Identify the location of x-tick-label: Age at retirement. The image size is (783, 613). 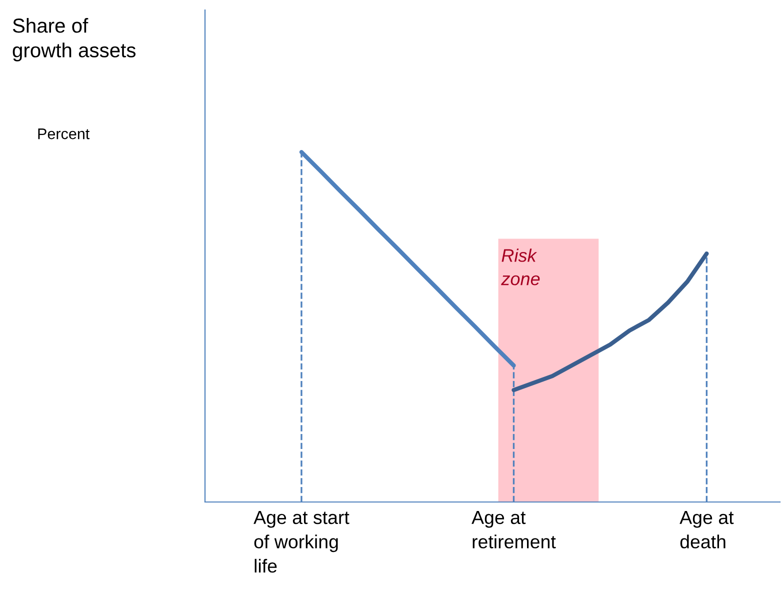
(514, 529).